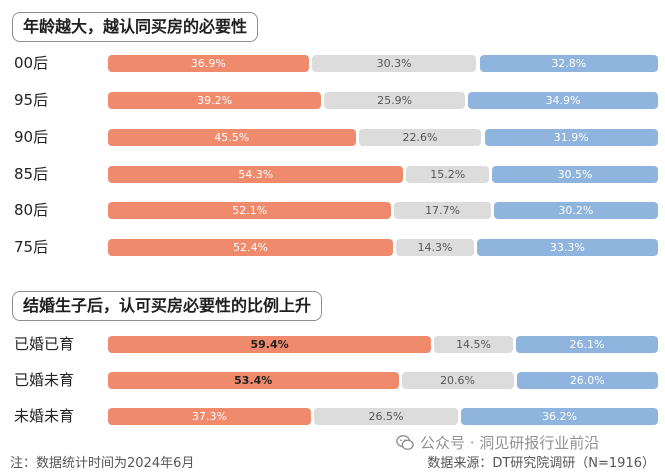 Image resolution: width=665 pixels, height=475 pixels. Describe the element at coordinates (457, 380) in the screenshot. I see `bar-segment-2: 20.6%` at that location.